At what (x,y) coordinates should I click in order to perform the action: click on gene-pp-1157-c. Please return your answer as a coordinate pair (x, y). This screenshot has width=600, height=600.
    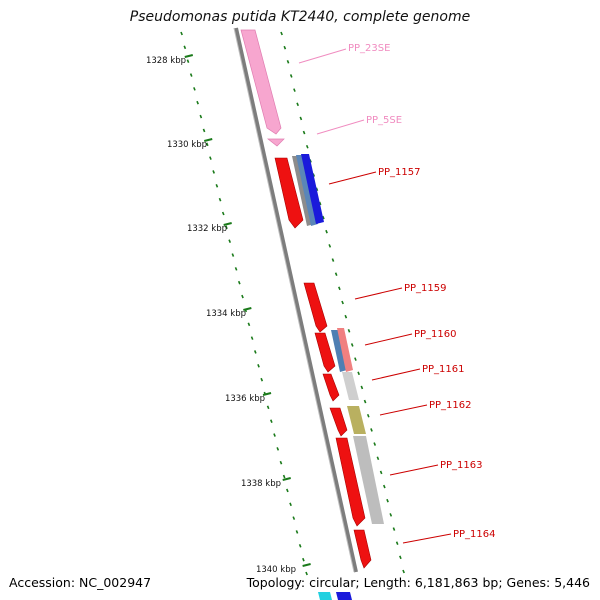
    Looking at the image, I should click on (307, 190).